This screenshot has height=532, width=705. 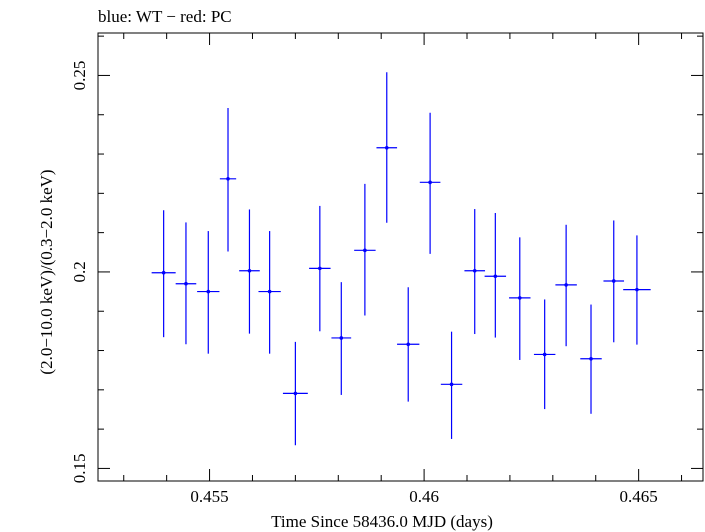 What do you see at coordinates (46, 271) in the screenshot?
I see `y-axis-label: (2.0−10.0 keV)/(0.3−2.0 keV)` at bounding box center [46, 271].